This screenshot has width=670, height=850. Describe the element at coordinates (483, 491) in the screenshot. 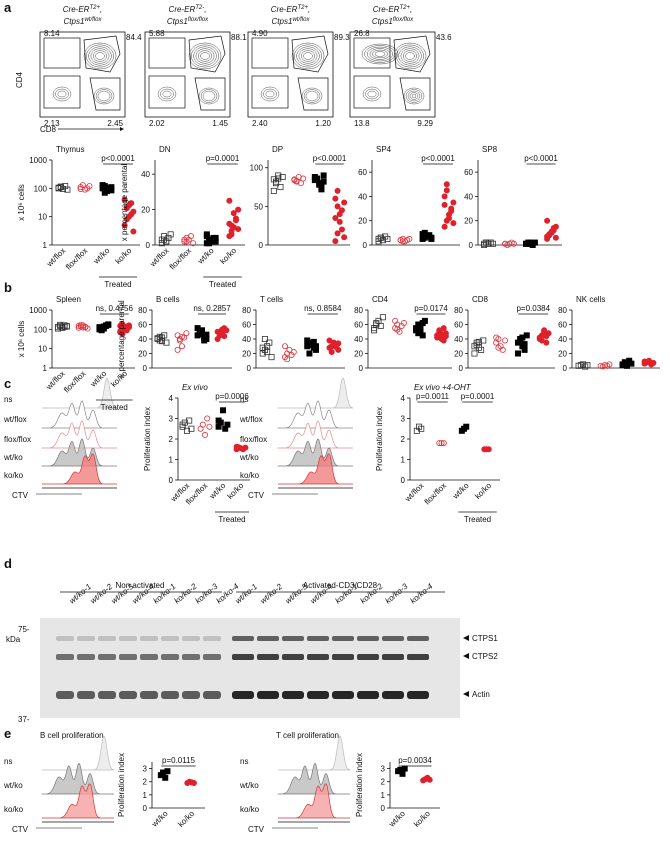

I see `x-tick-label: ko/ko` at that location.